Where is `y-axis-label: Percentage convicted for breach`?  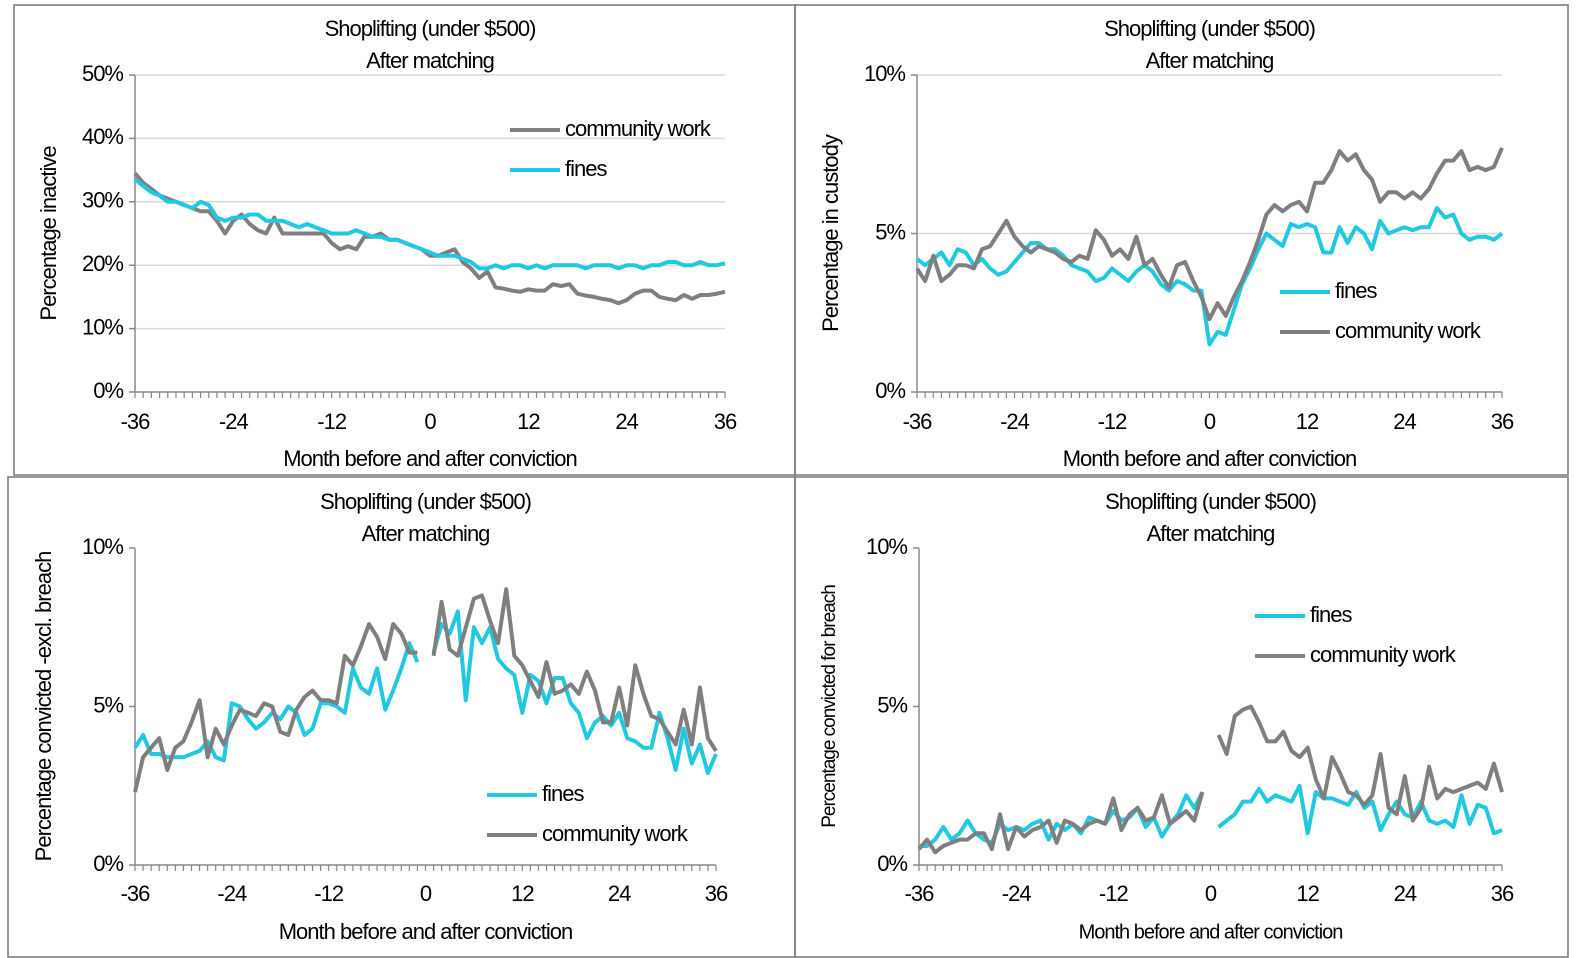
y-axis-label: Percentage convicted for breach is located at coordinates (829, 706).